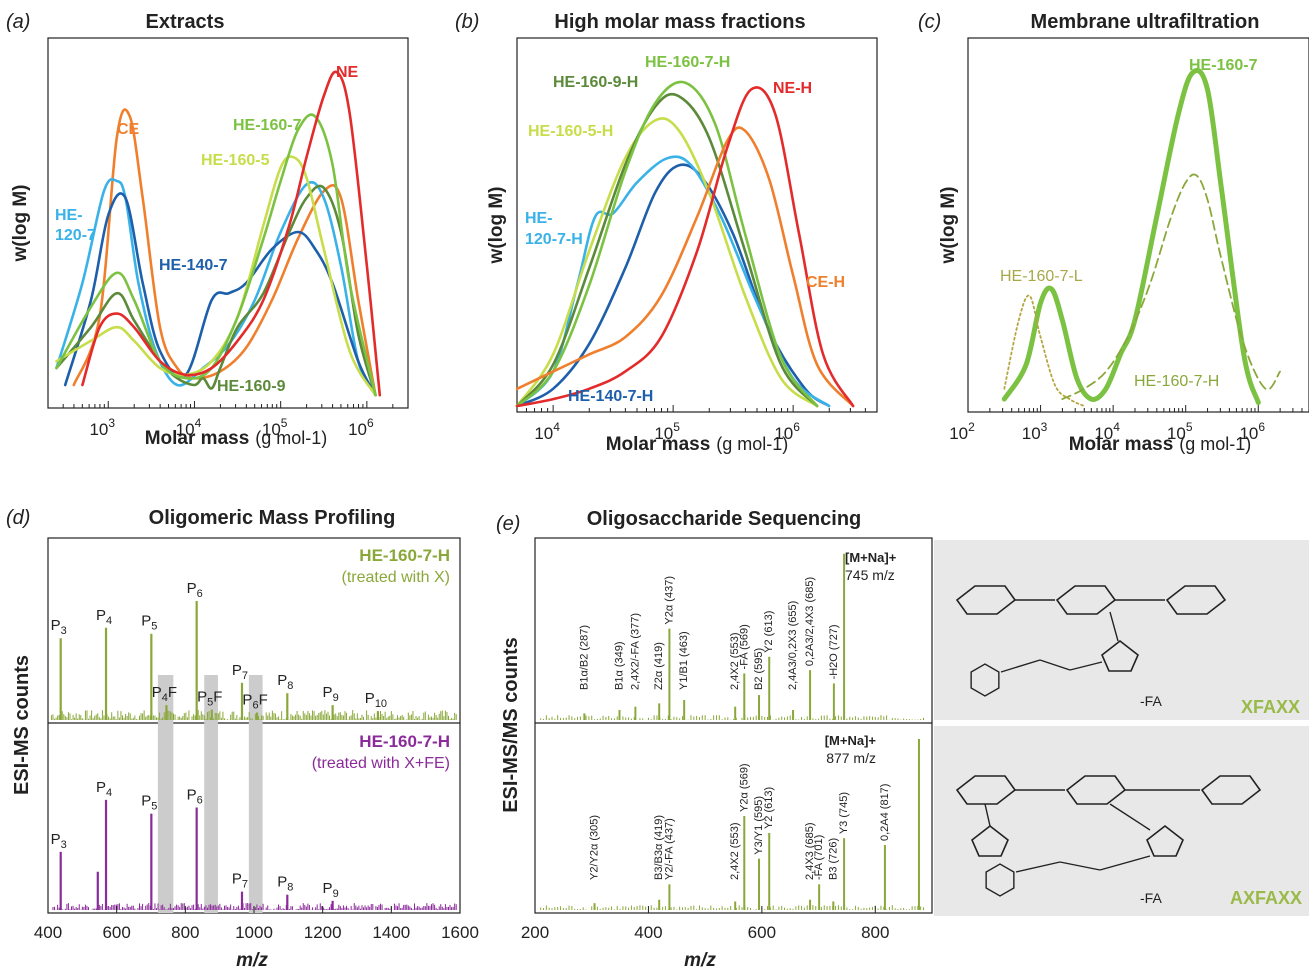 The height and width of the screenshot is (976, 1309). Describe the element at coordinates (648, 932) in the screenshot. I see `panel-e-xtick-label: 400` at that location.